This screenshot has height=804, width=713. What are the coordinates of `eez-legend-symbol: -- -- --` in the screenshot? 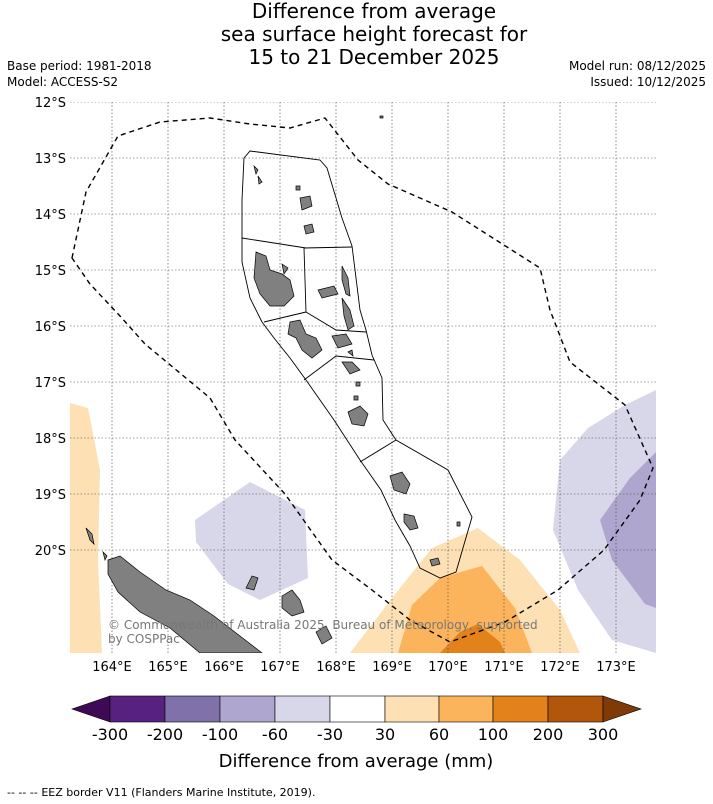 It's located at (22, 792).